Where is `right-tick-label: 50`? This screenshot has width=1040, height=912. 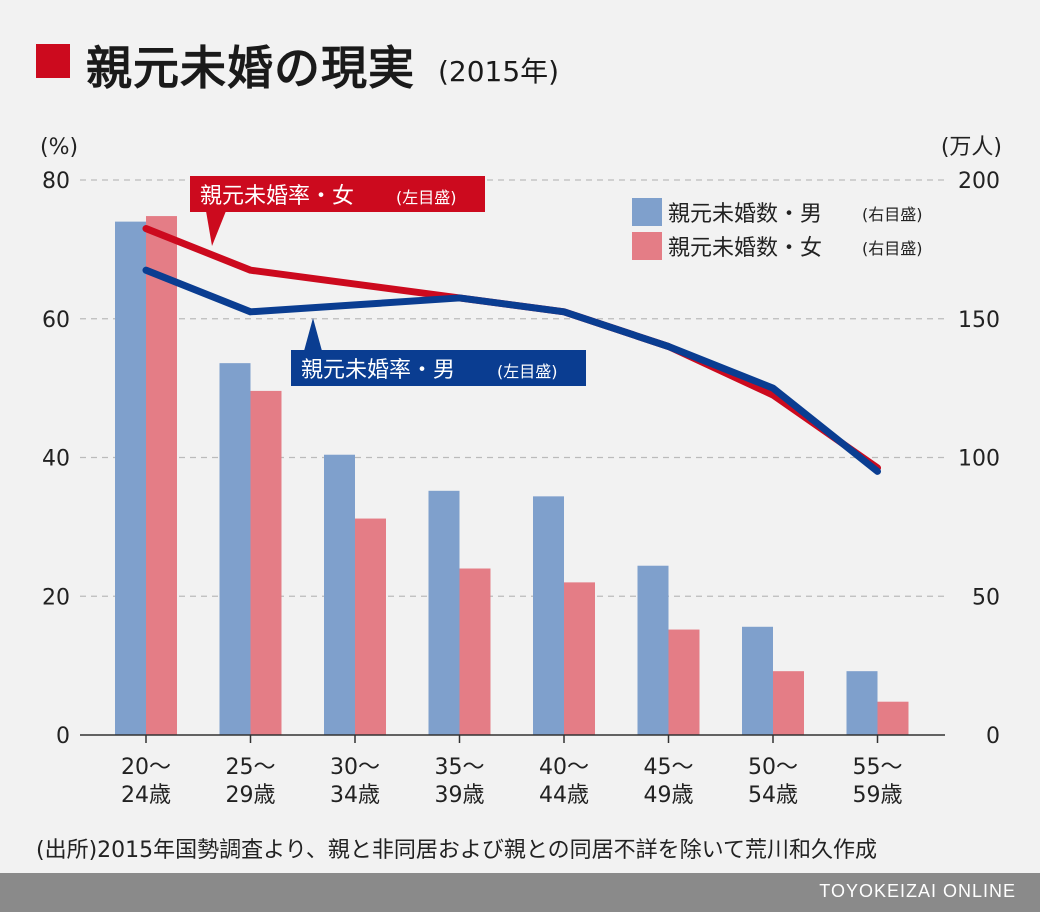 right-tick-label: 50 is located at coordinates (986, 597).